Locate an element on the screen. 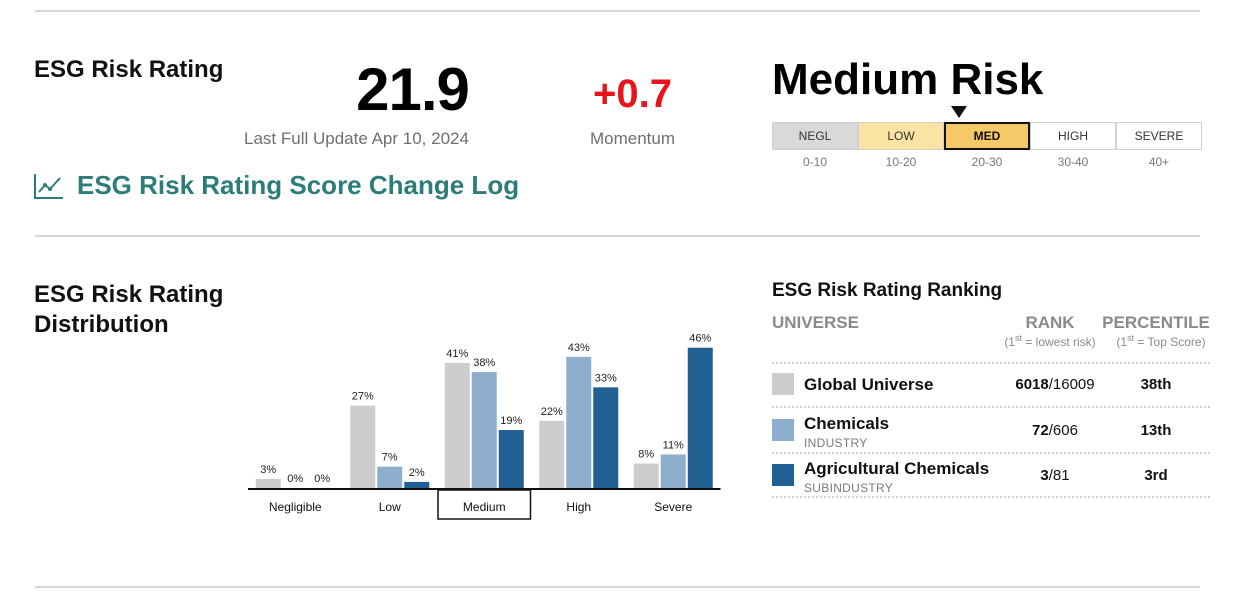  momentum-label: Momentum is located at coordinates (632, 138).